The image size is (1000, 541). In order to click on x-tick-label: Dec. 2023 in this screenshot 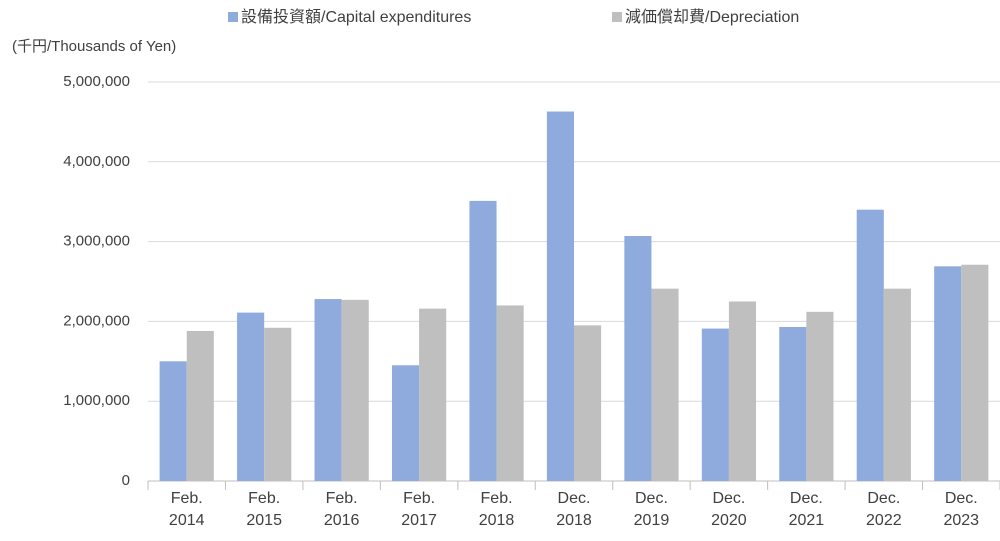, I will do `click(961, 509)`.